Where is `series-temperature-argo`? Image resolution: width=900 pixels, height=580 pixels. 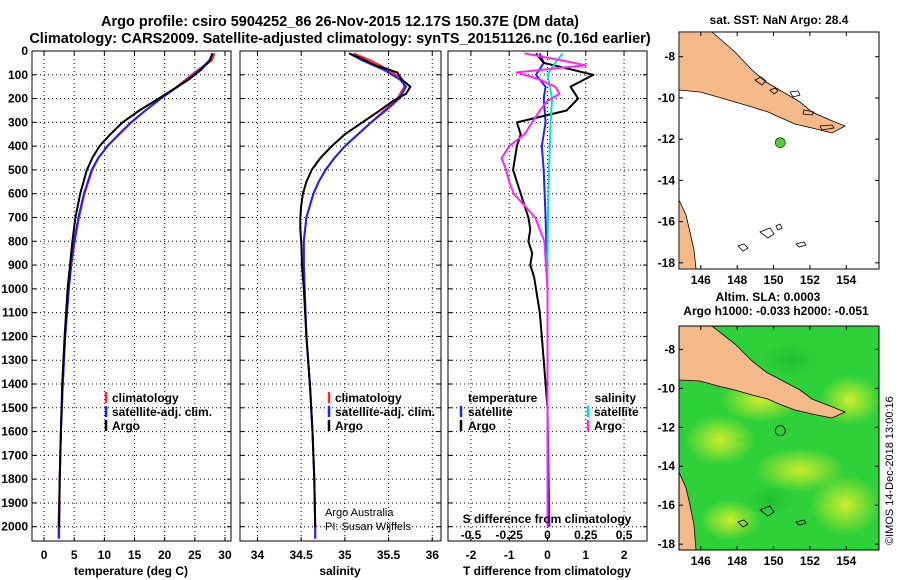 series-temperature-argo is located at coordinates (553, 289).